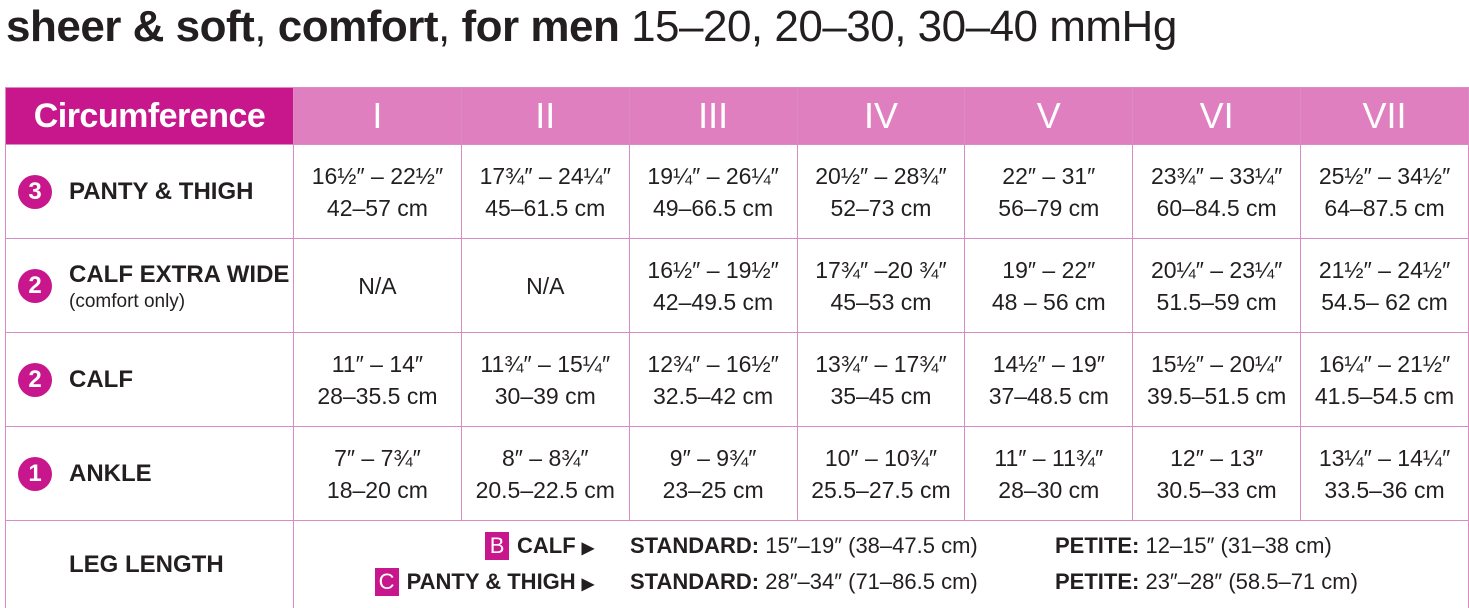 This screenshot has height=608, width=1469. Describe the element at coordinates (1384, 364) in the screenshot. I see `inches-value: 16¼″ – 21½″` at that location.